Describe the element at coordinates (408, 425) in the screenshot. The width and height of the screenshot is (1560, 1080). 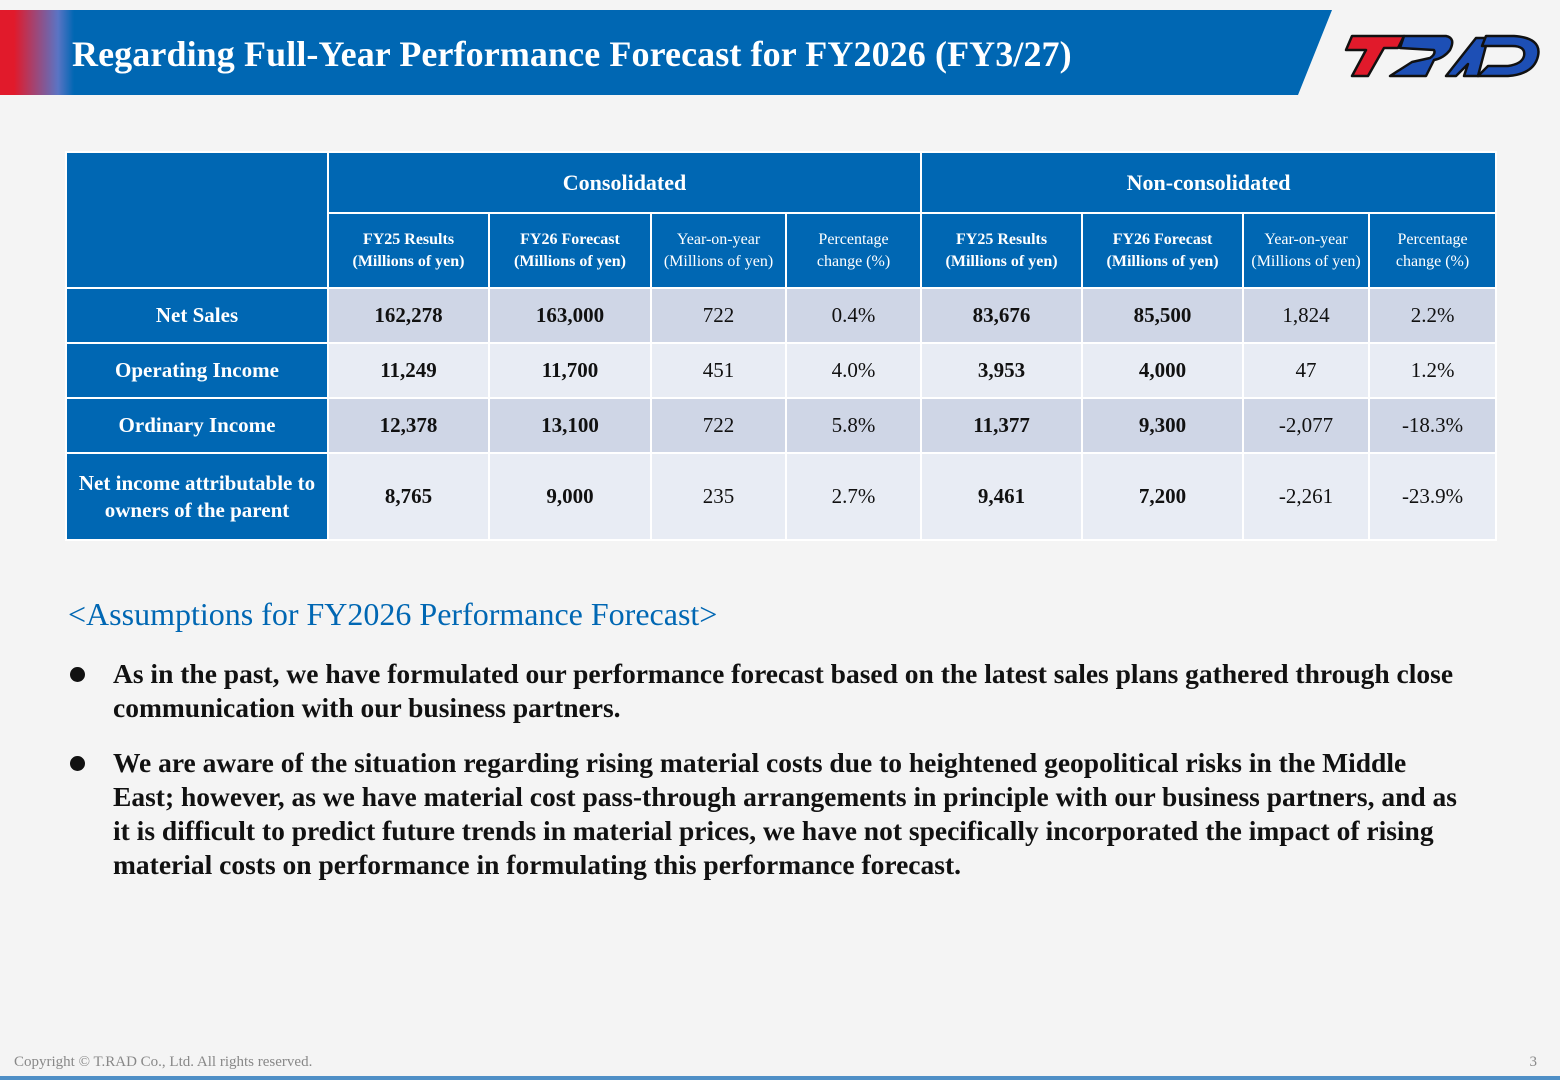
I see `table-cell: 12,378` at that location.